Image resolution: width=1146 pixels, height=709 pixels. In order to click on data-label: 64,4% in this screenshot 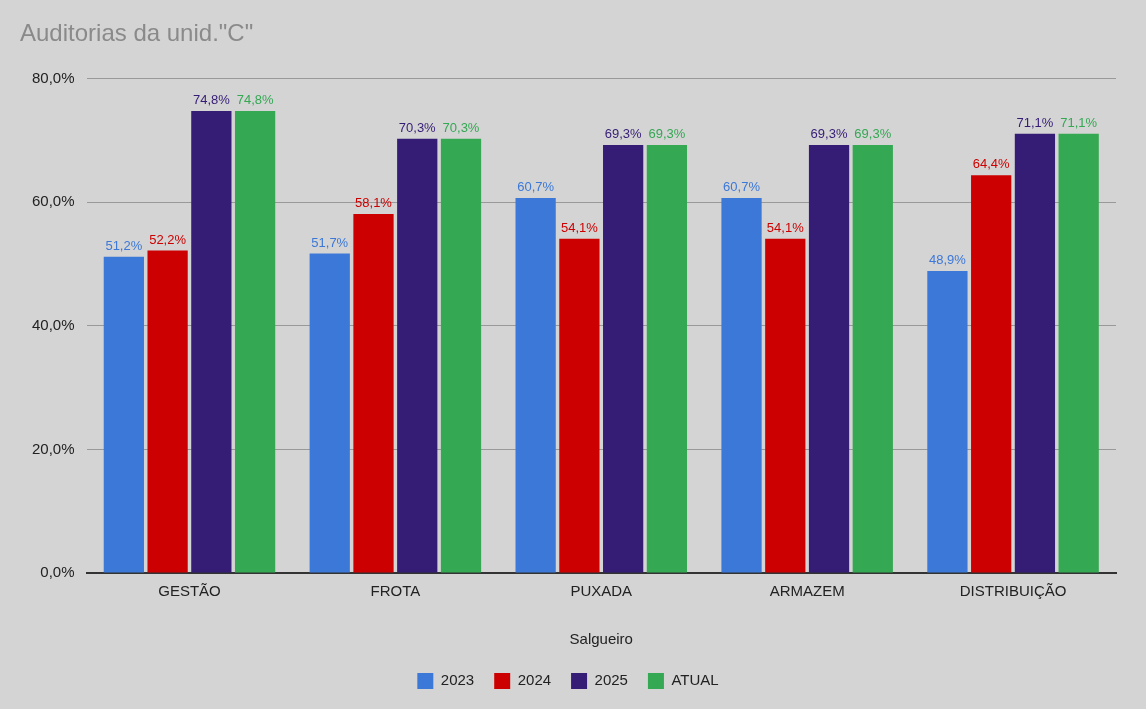, I will do `click(991, 164)`.